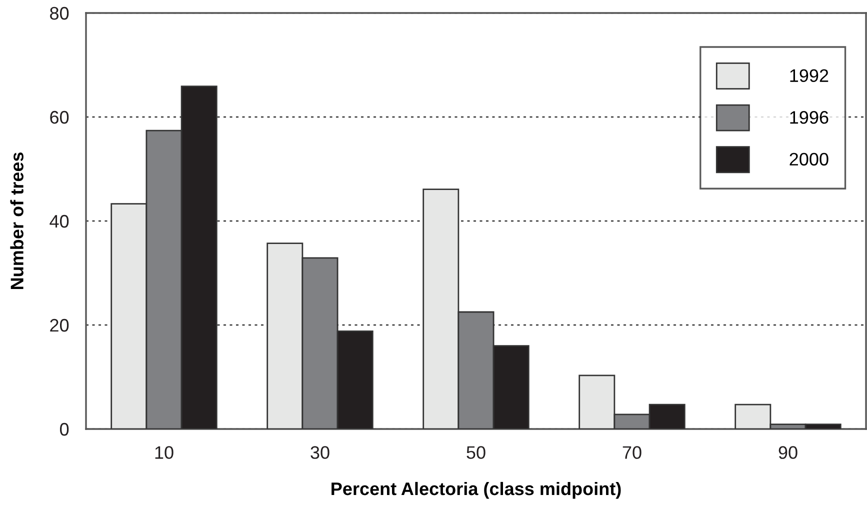 The height and width of the screenshot is (510, 867). Describe the element at coordinates (809, 75) in the screenshot. I see `legend-label: 1992` at that location.